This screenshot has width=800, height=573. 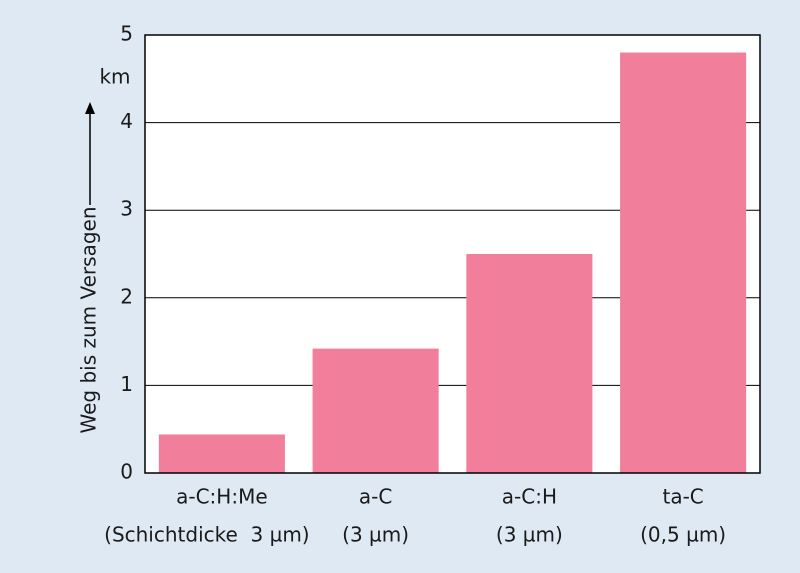 I want to click on y-axis-arrowhead, so click(x=90, y=108).